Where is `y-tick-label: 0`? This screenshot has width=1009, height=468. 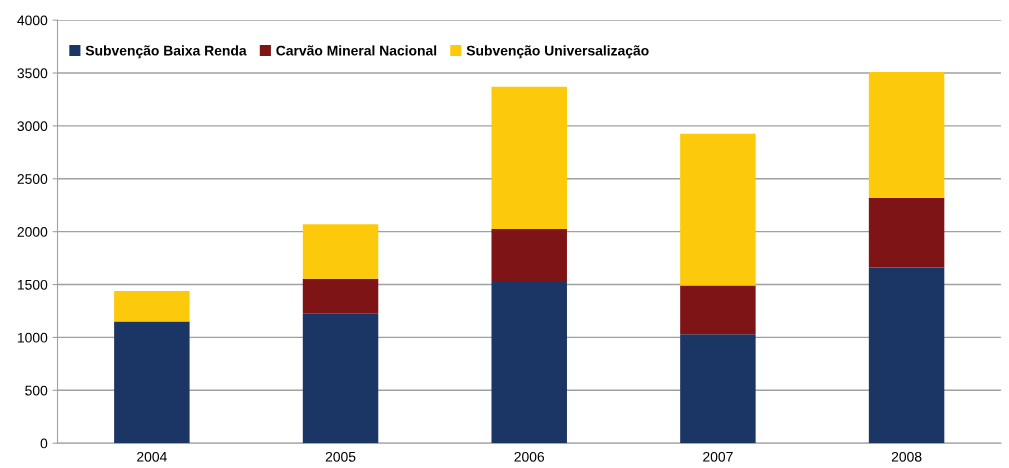 y-tick-label: 0 is located at coordinates (44, 443).